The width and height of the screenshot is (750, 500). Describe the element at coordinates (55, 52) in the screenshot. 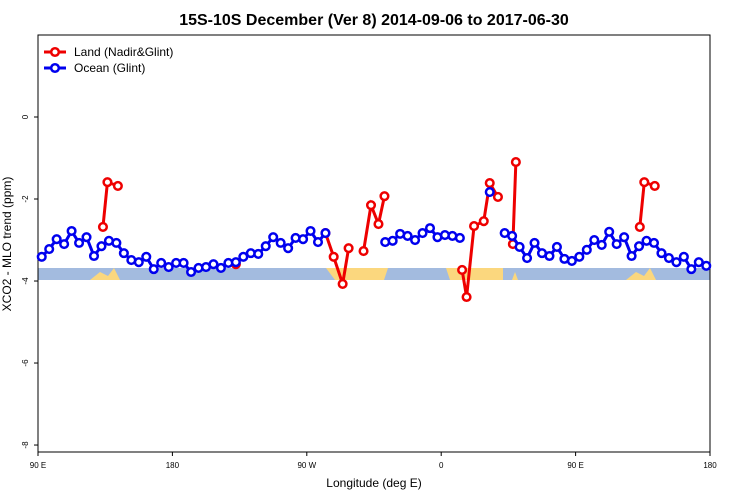

I see `legend-marker` at that location.